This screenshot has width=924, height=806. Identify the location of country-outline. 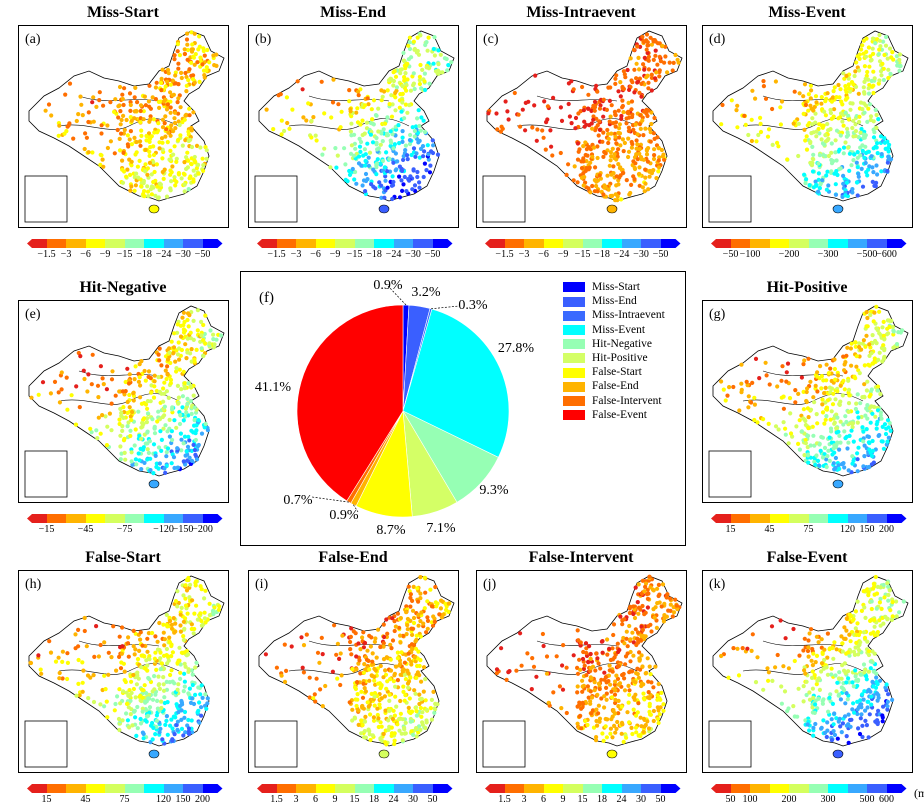
(584, 661).